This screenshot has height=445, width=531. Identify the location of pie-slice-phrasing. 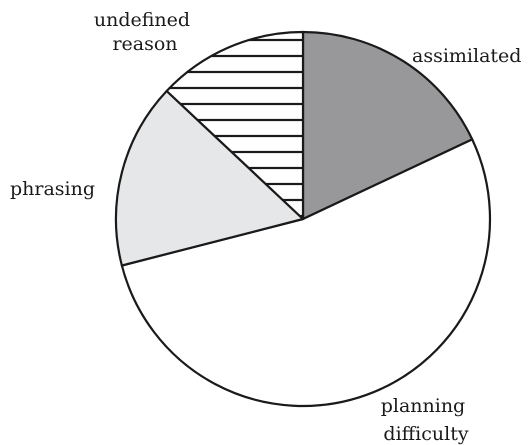
(209, 178).